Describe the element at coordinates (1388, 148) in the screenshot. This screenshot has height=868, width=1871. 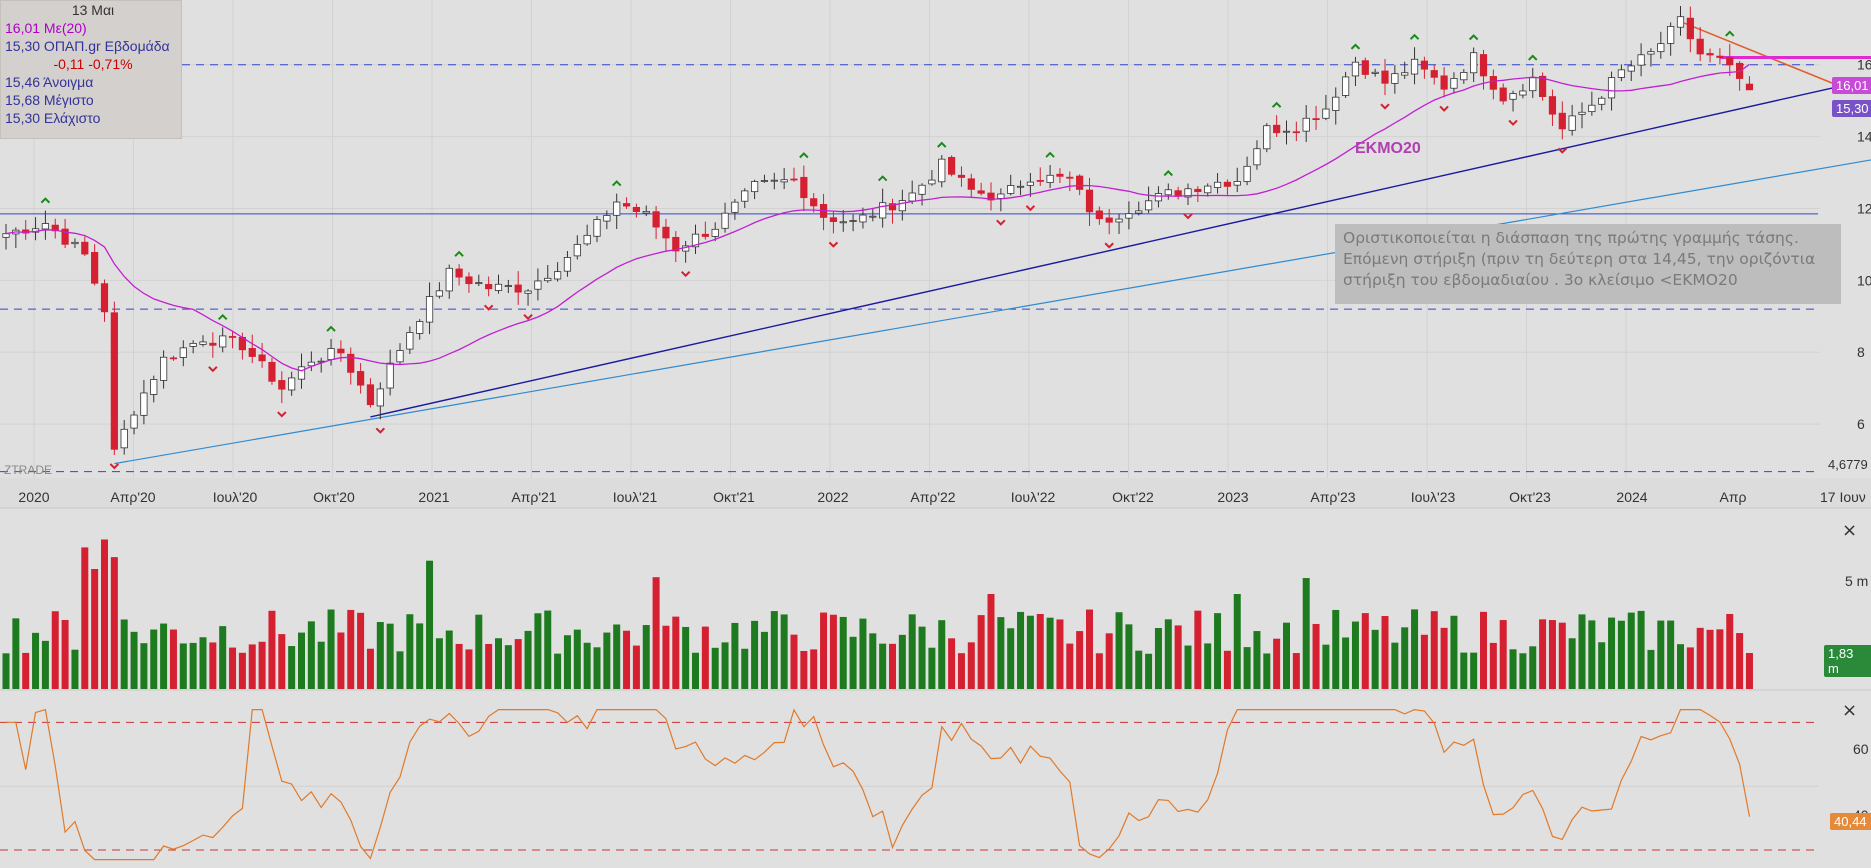
I see `ema-label: ΕΚΜΟ20` at that location.